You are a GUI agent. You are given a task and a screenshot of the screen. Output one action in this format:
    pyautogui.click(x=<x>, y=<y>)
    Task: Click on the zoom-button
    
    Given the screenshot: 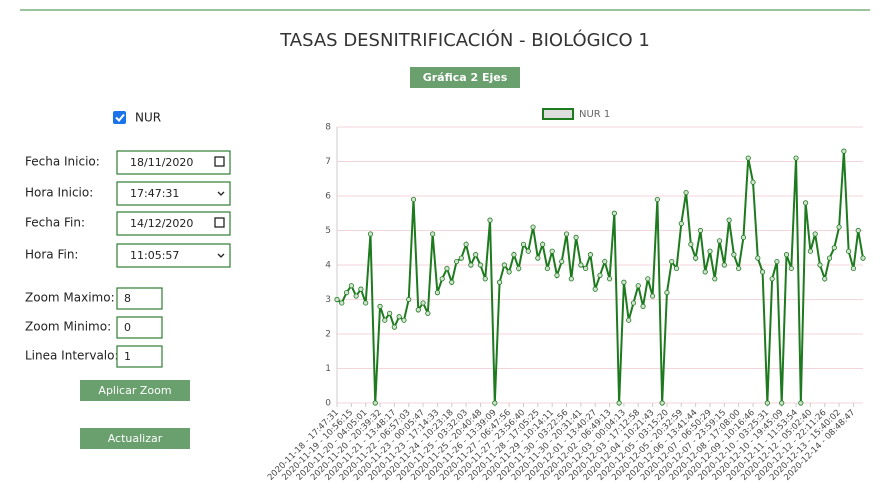 What is the action you would take?
    pyautogui.click(x=135, y=390)
    